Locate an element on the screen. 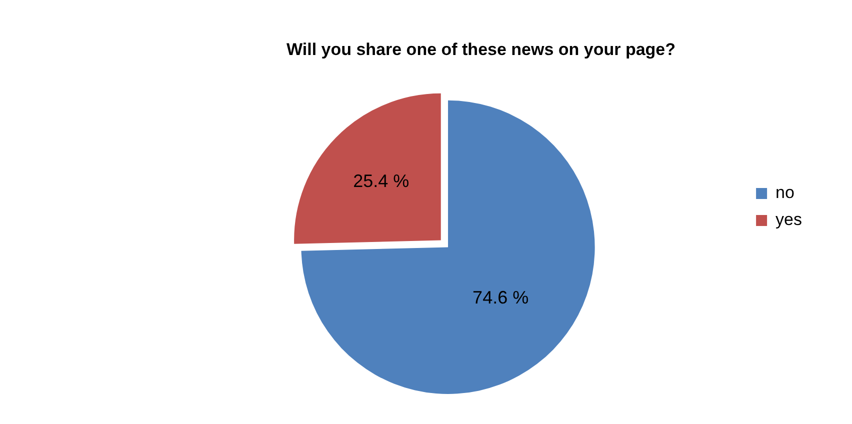 The width and height of the screenshot is (852, 424). data-label: 25.4 % is located at coordinates (381, 180).